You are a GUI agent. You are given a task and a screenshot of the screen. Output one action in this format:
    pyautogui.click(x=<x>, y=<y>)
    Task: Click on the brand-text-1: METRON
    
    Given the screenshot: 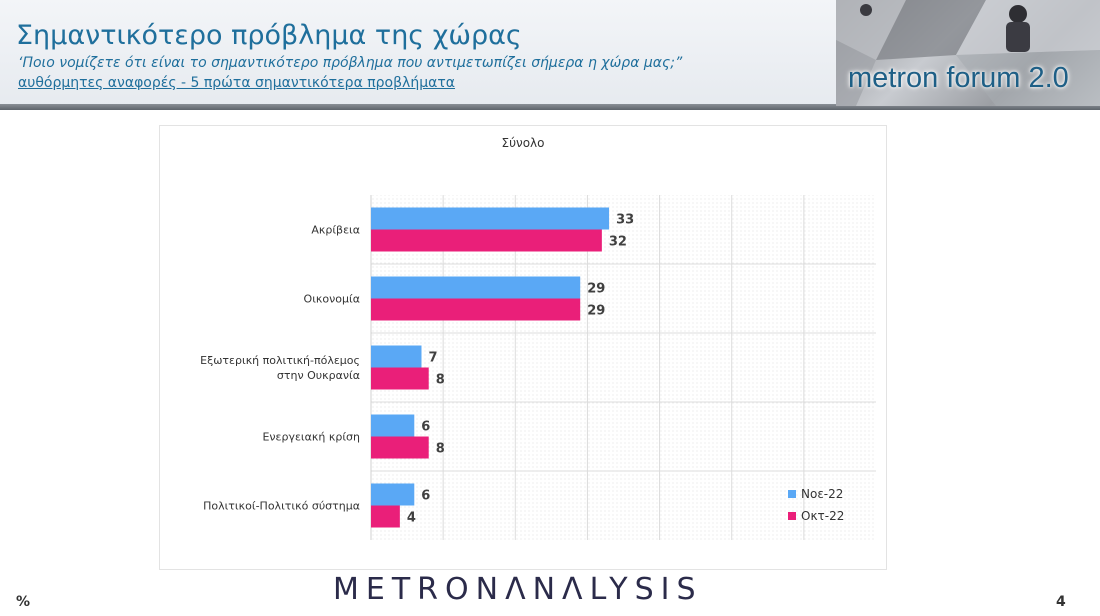 What is the action you would take?
    pyautogui.click(x=419, y=589)
    